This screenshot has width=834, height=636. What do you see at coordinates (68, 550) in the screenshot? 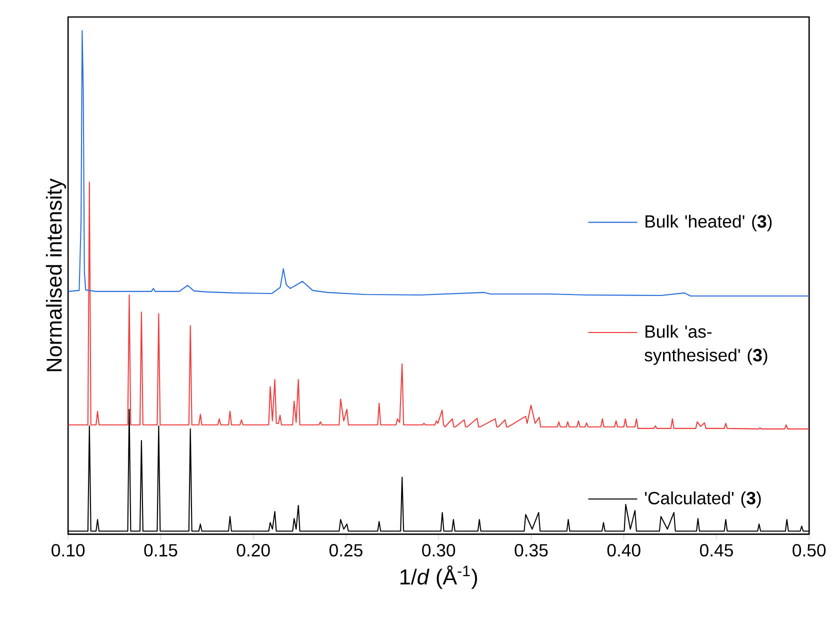
I see `x-tick-label: 0.10` at bounding box center [68, 550].